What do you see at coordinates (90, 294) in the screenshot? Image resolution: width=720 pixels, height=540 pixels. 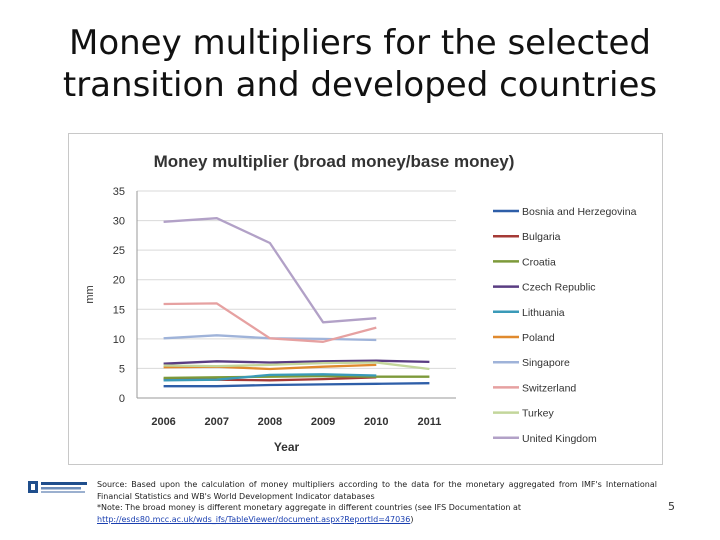 I see `y-axis-label: mm` at bounding box center [90, 294].